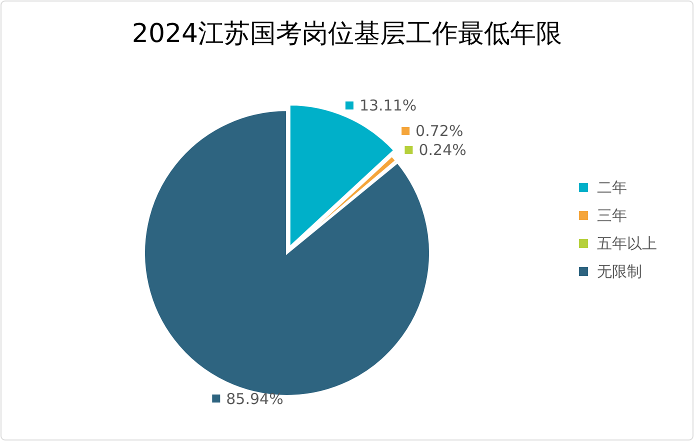 This screenshot has height=441, width=694. I want to click on data-label: 85.94%, so click(255, 399).